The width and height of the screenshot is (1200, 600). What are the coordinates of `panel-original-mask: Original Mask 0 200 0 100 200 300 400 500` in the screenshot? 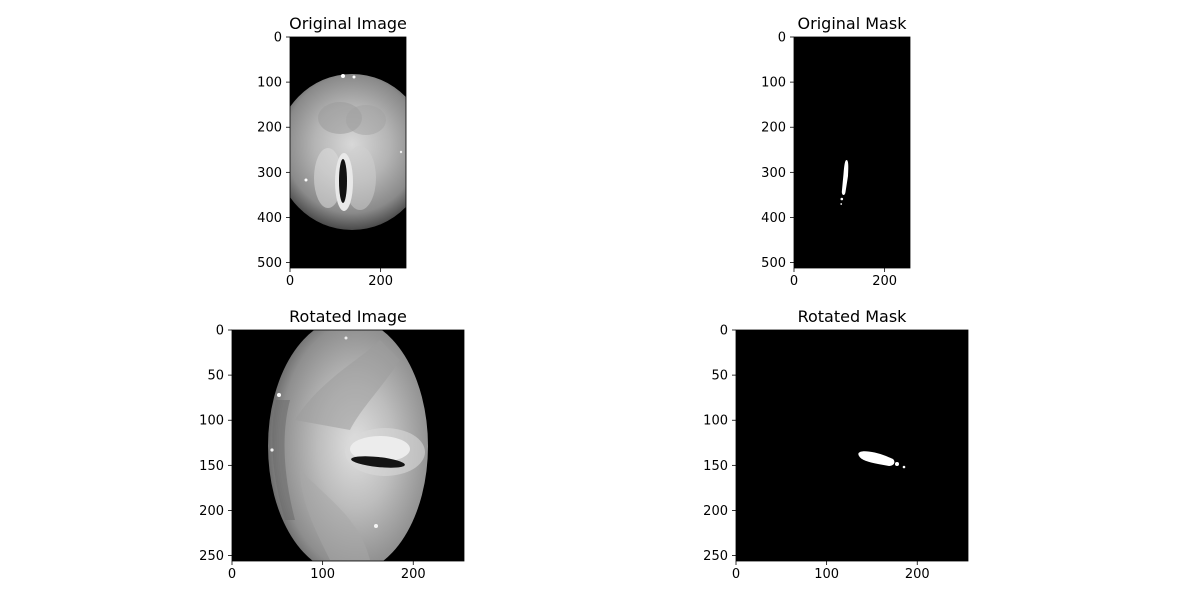 It's located at (836, 151).